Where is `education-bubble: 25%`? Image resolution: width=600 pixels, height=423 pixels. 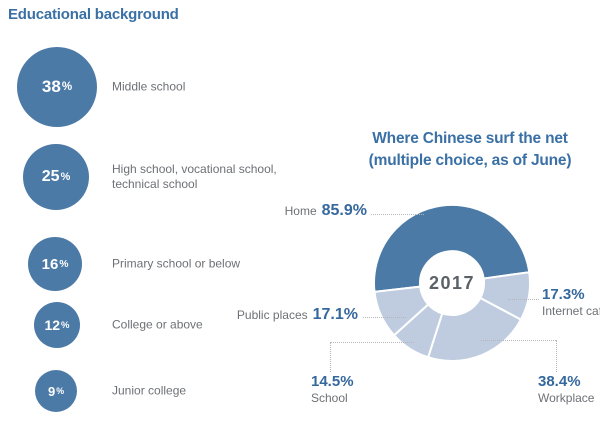 education-bubble: 25% is located at coordinates (56, 177).